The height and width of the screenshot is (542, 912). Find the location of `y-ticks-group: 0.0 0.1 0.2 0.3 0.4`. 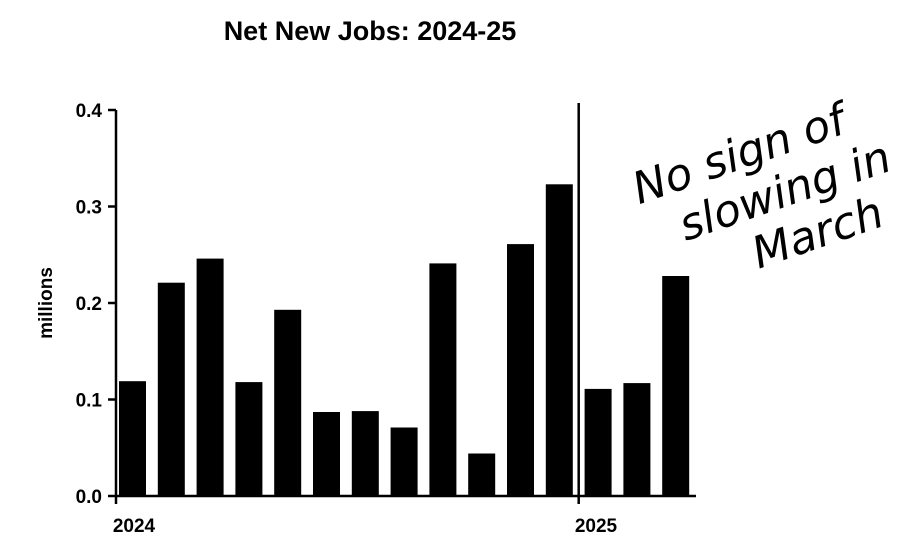

y-ticks-group: 0.0 0.1 0.2 0.3 0.4 is located at coordinates (96, 304).